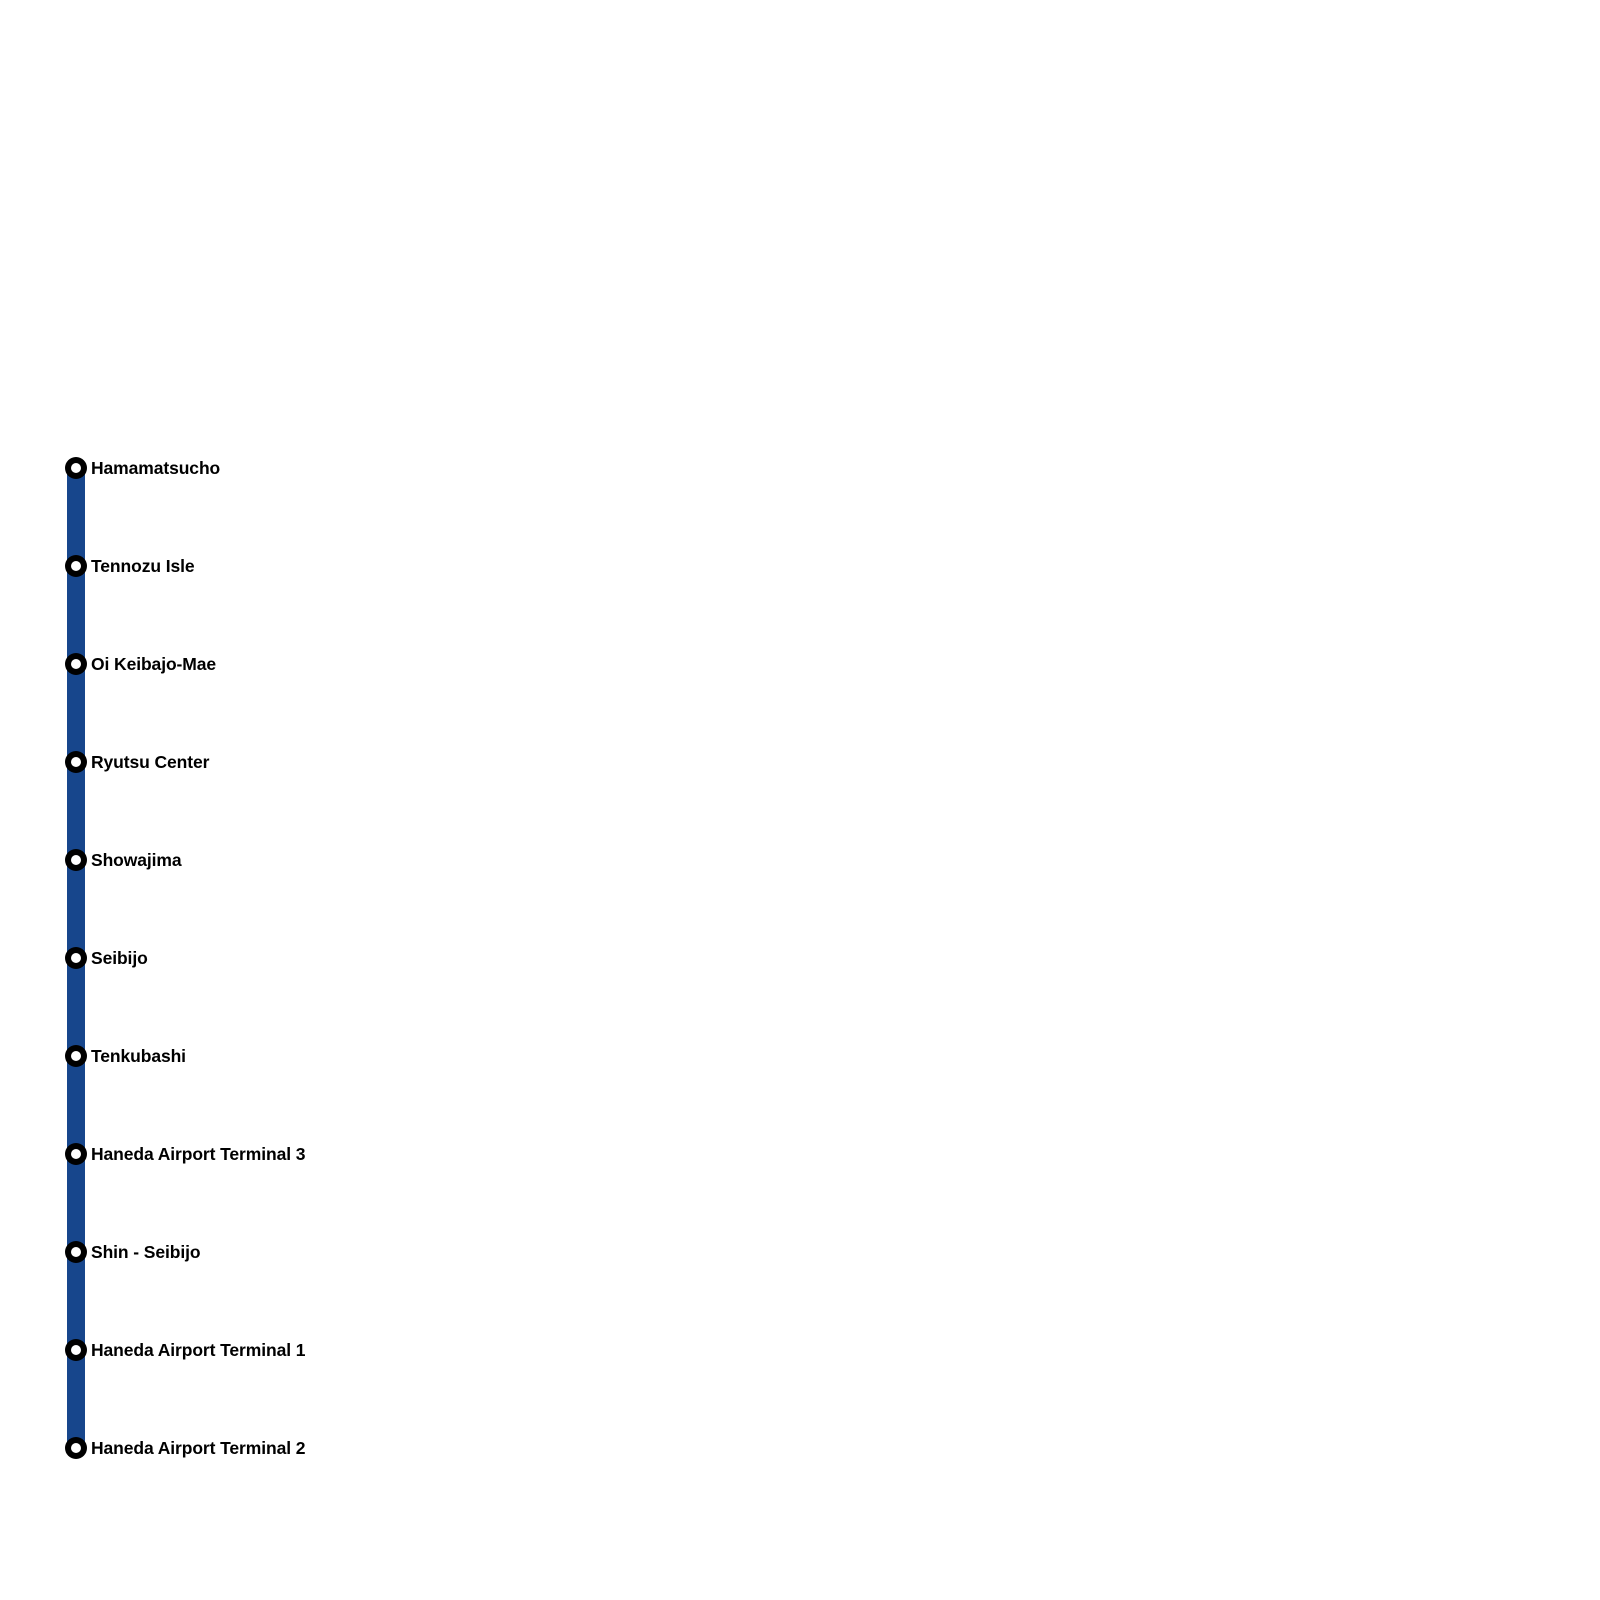  What do you see at coordinates (138, 1056) in the screenshot?
I see `station-label: Tenkubashi` at bounding box center [138, 1056].